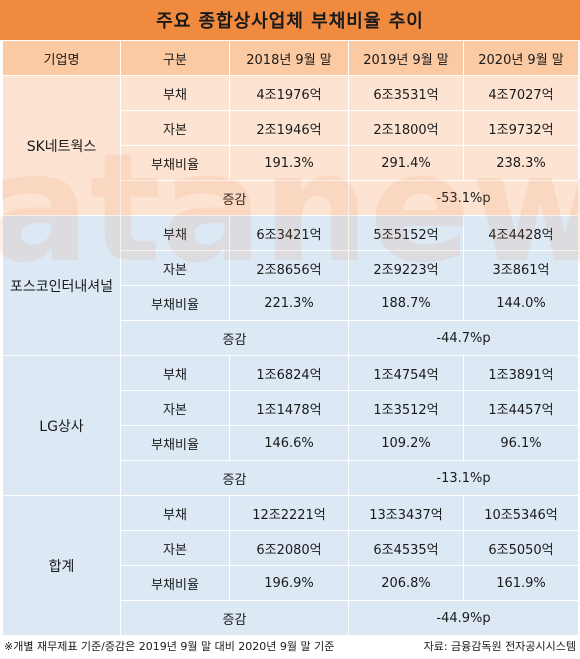 The width and height of the screenshot is (580, 659). I want to click on cell-value: 1조3891억, so click(521, 373).